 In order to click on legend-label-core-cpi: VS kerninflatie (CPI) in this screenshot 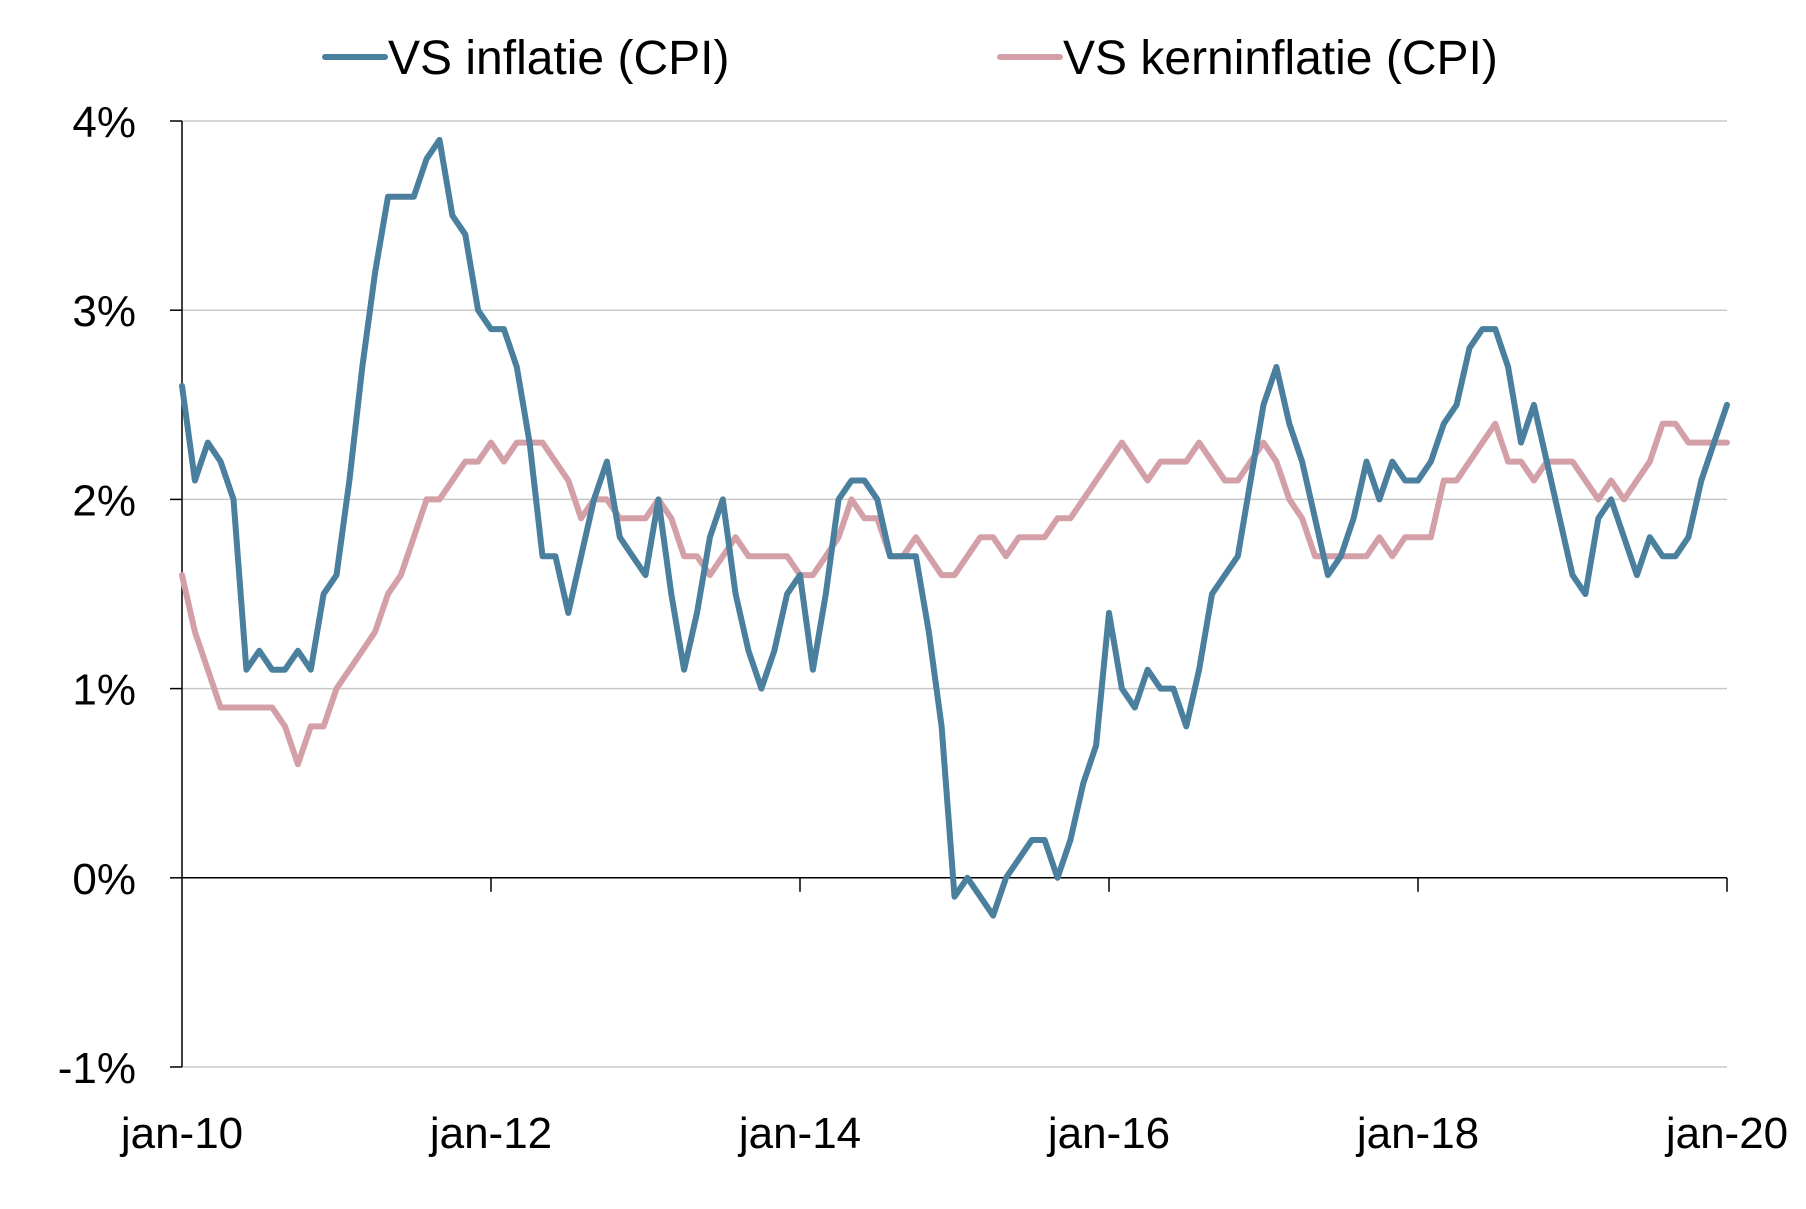, I will do `click(1280, 58)`.